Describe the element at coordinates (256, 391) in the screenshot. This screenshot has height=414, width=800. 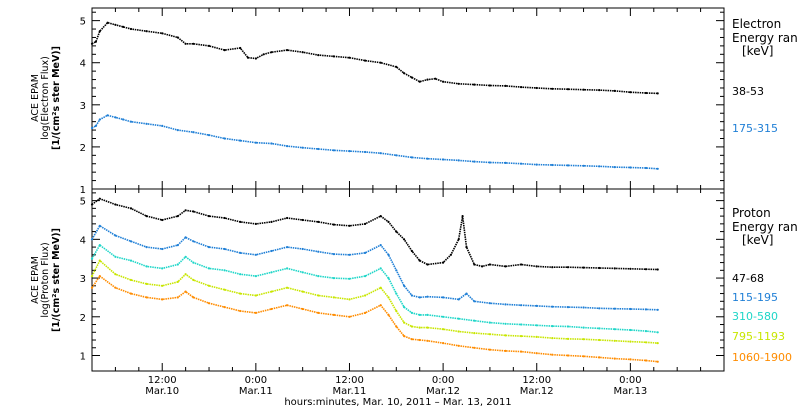
I see `x-tick-date-label: Mar.11` at that location.